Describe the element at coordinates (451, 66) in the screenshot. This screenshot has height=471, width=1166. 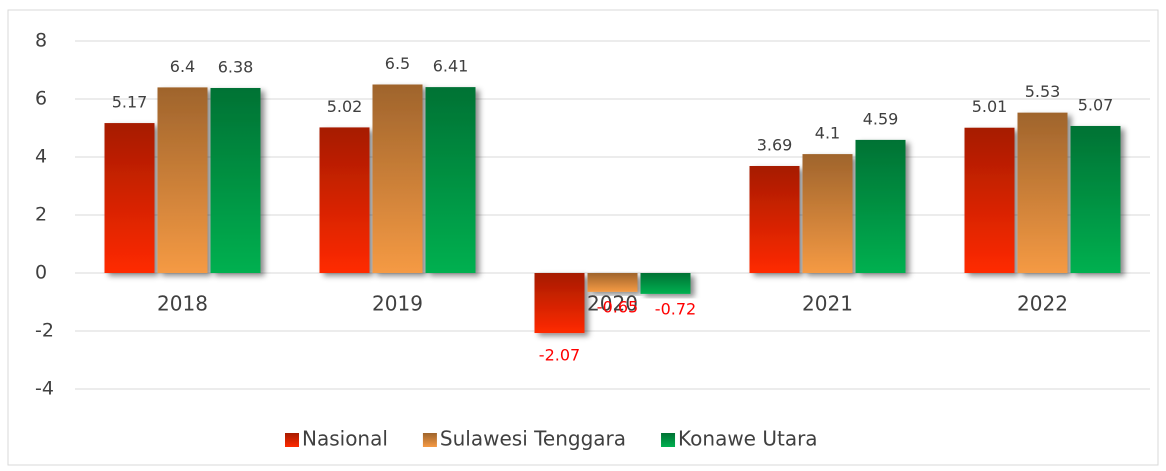
I see `data-label: 6.41` at that location.